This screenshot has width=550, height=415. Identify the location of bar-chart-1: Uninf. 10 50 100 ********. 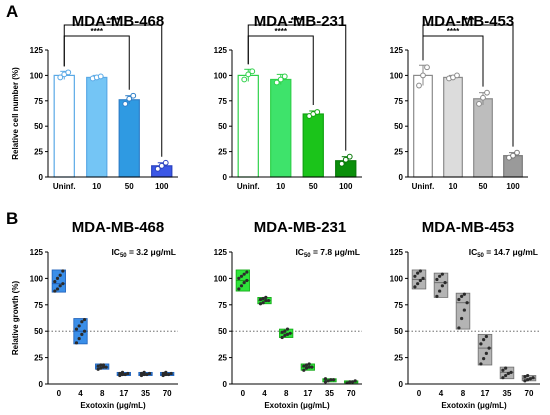
(297, 103).